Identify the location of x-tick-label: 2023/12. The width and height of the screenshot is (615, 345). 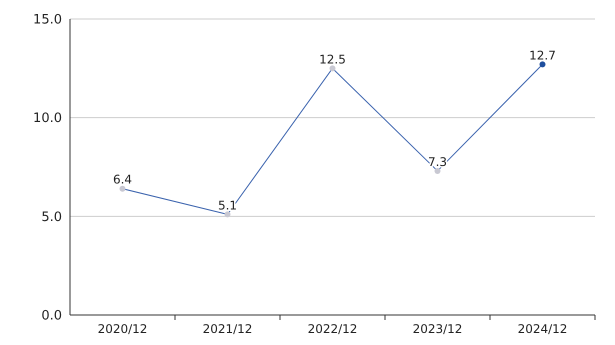
(437, 329).